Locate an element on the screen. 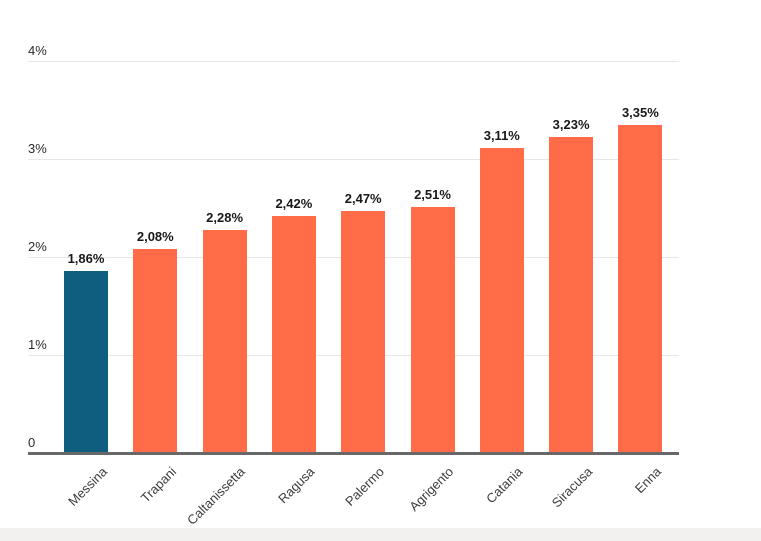 Image resolution: width=761 pixels, height=541 pixels. bar-caltanissetta is located at coordinates (224, 340).